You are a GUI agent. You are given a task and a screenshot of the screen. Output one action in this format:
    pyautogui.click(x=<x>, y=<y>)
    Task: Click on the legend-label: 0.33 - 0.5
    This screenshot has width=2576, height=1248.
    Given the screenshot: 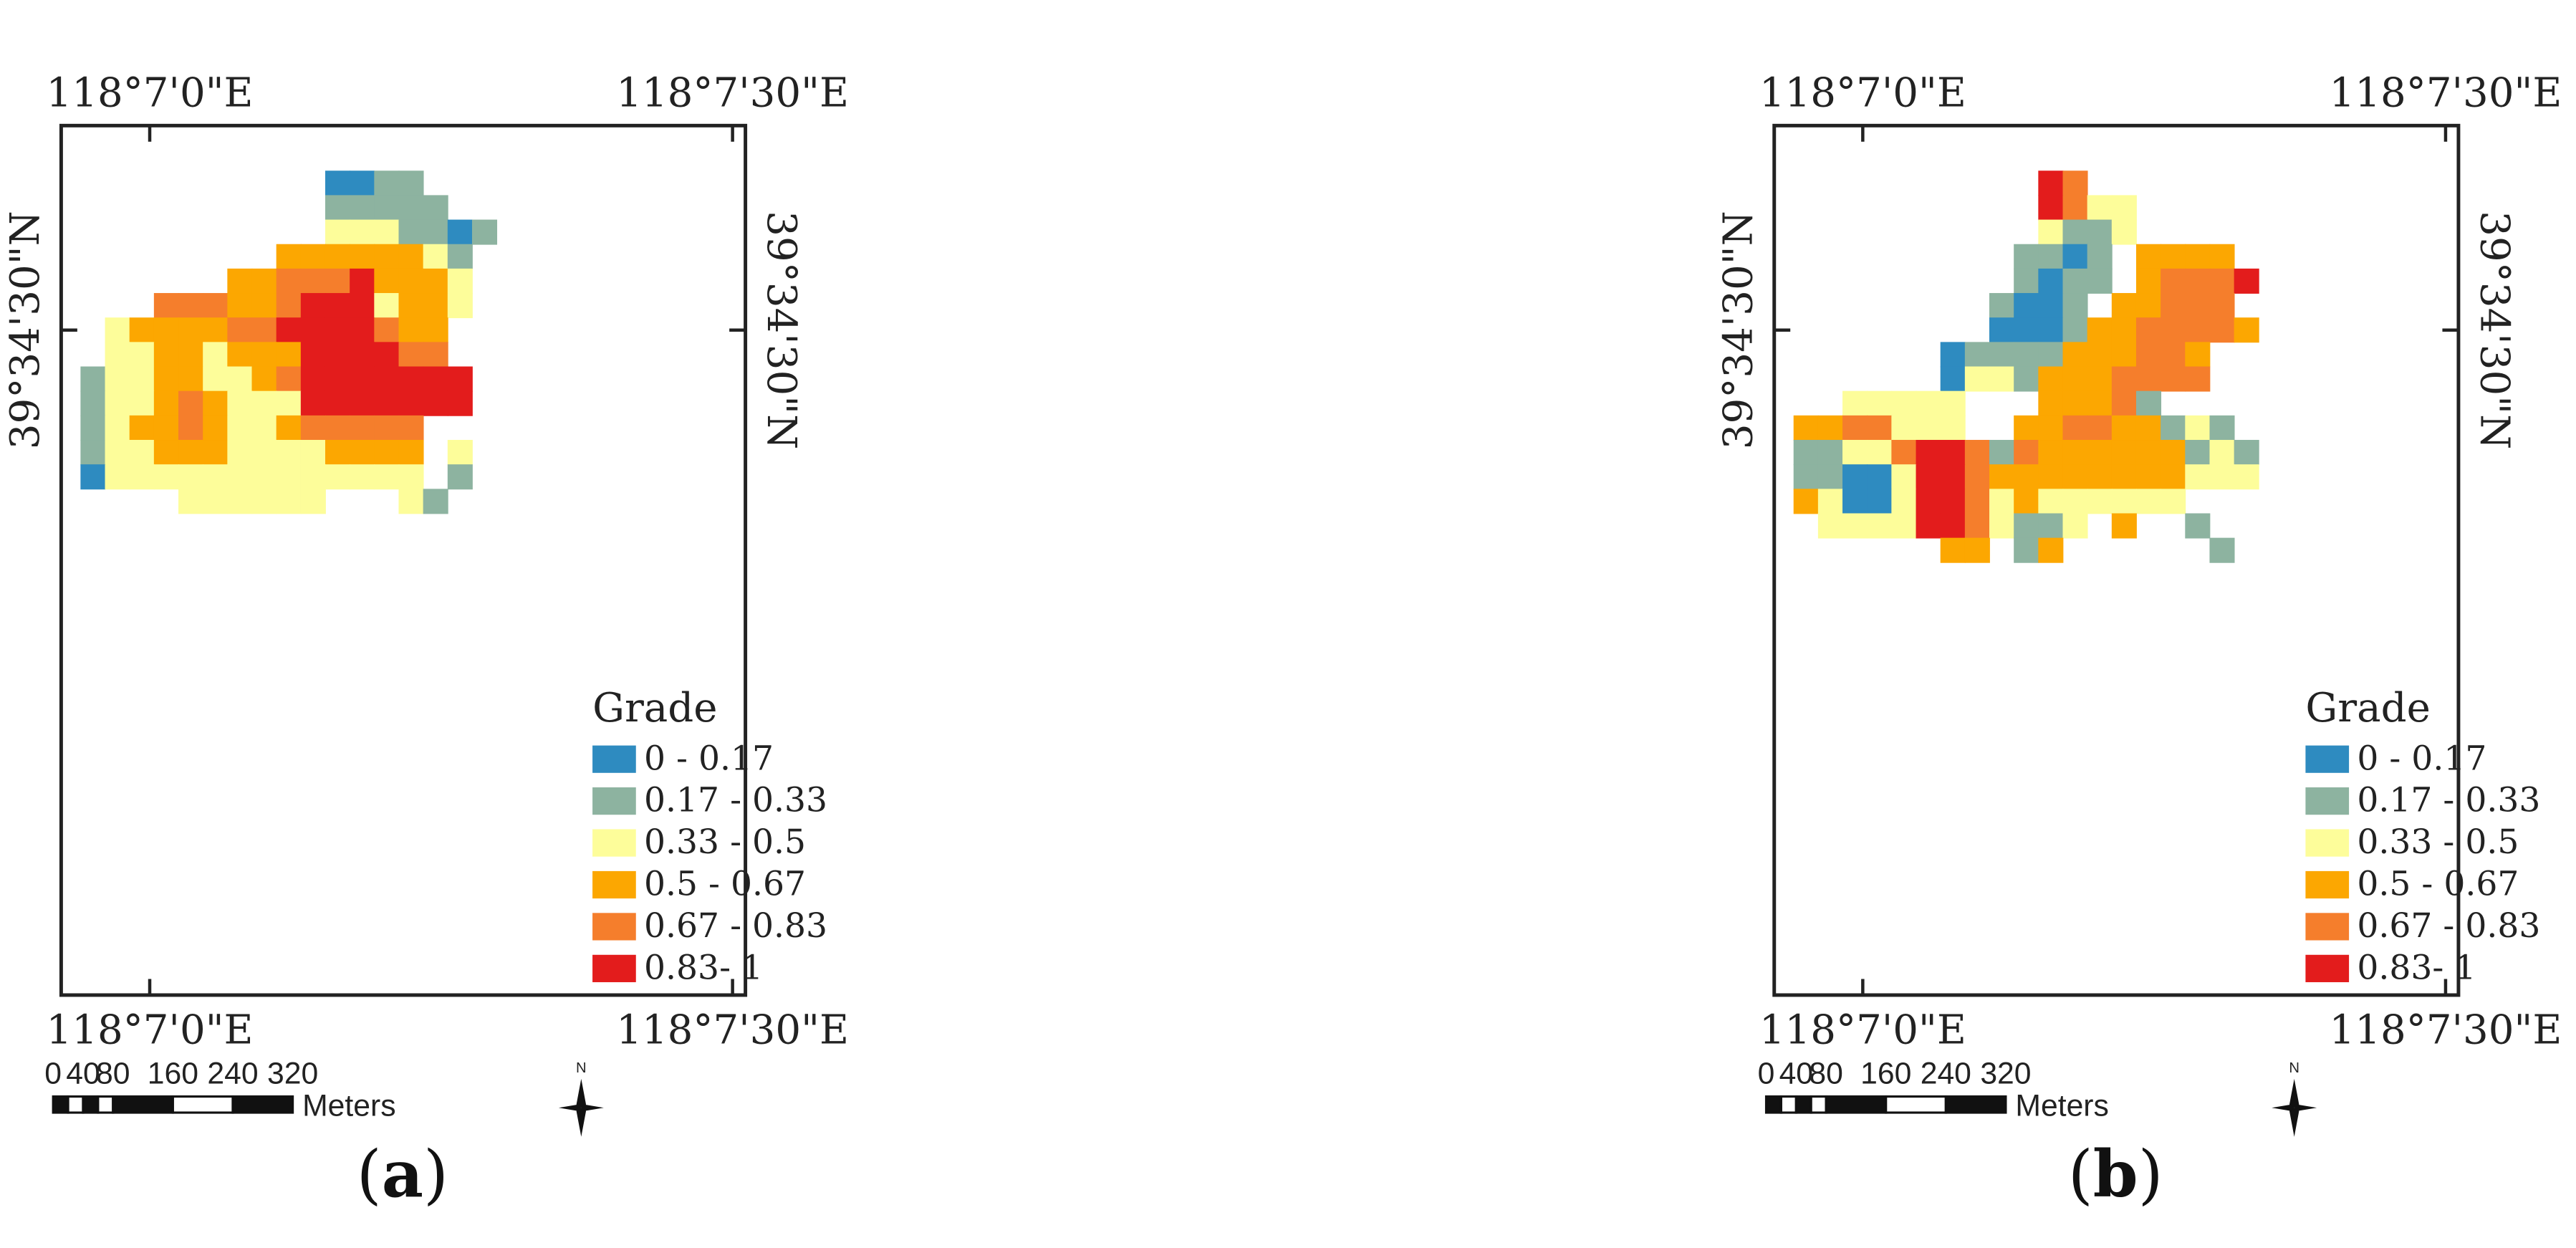 What is the action you would take?
    pyautogui.click(x=2438, y=842)
    